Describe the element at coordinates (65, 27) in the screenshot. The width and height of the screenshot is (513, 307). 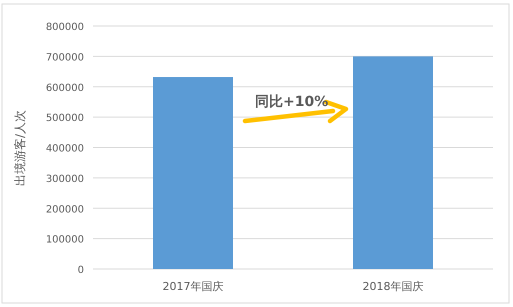
I see `y-tick-label: 800000` at that location.